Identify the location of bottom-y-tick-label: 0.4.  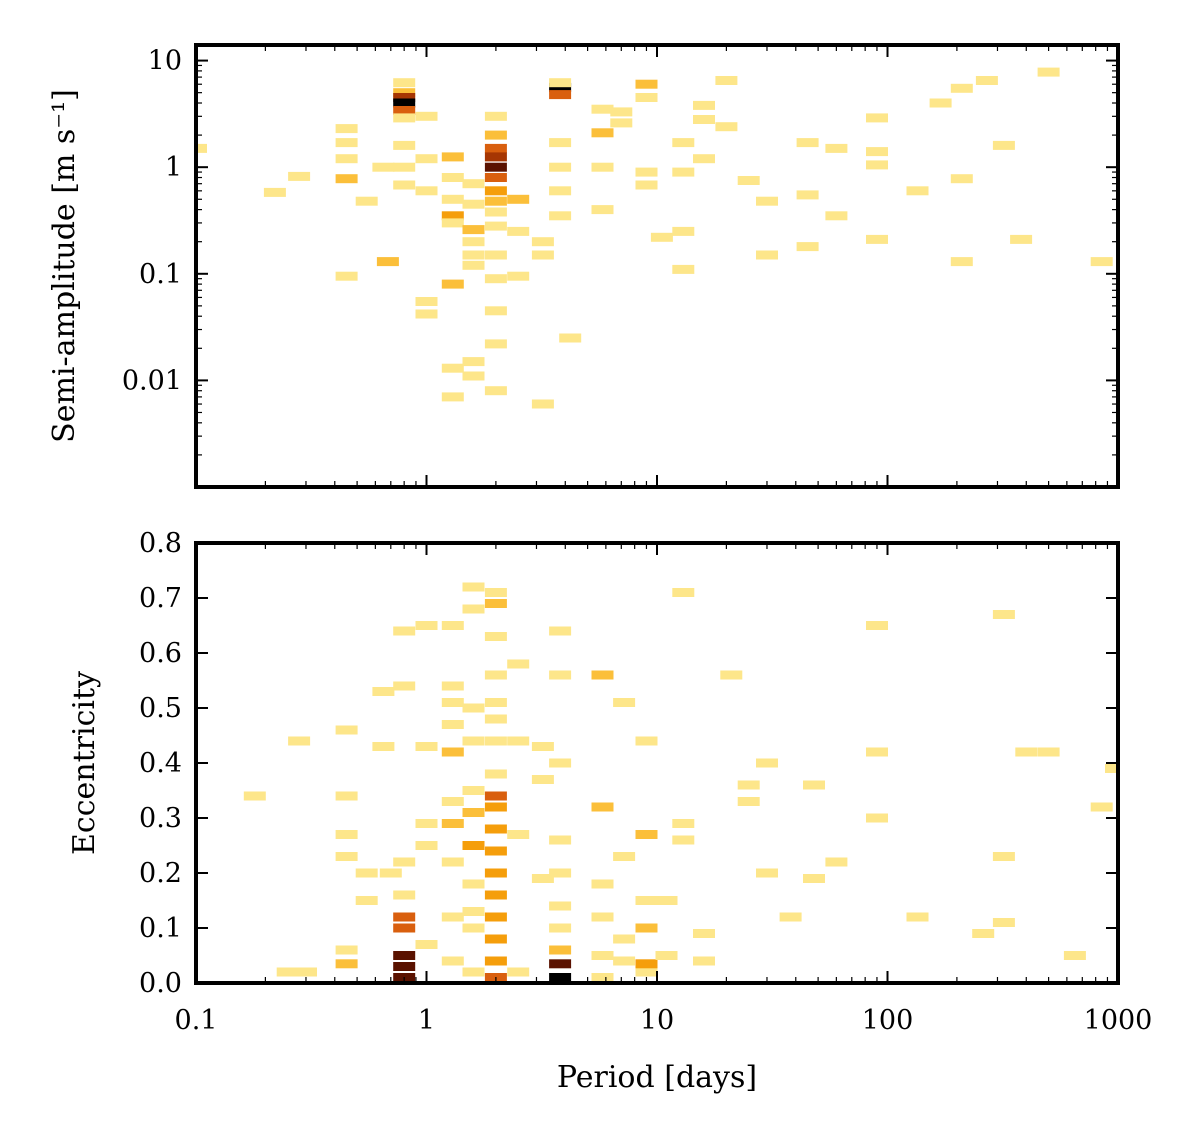
(160, 763).